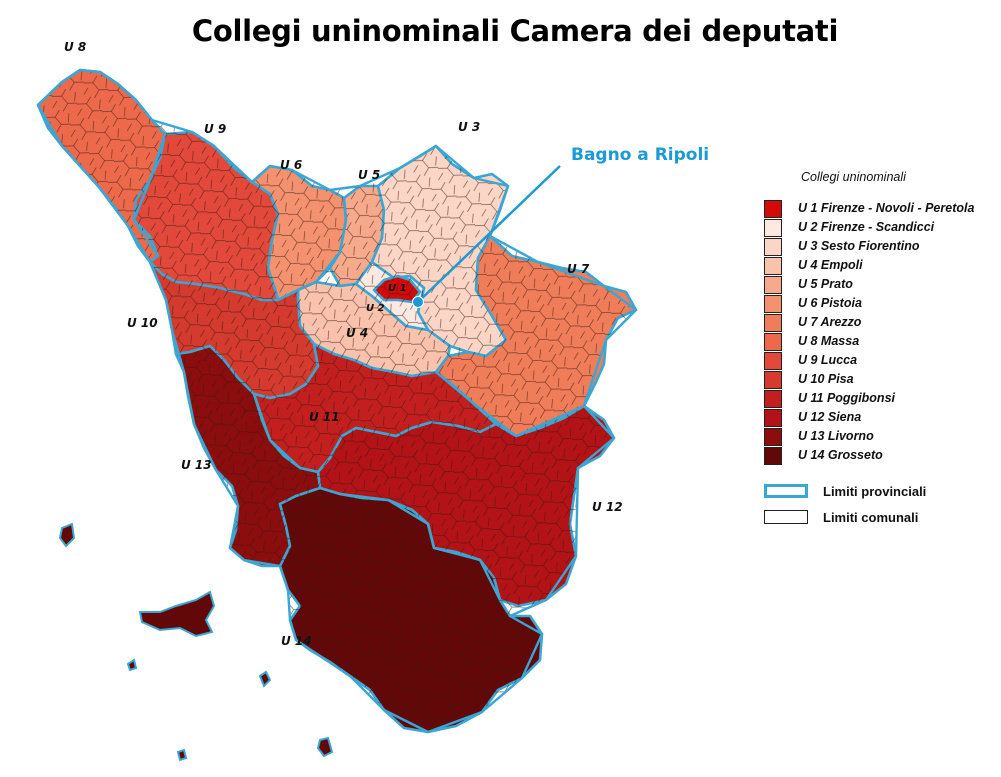 The image size is (1001, 777). I want to click on legend-item: U 11 Poggibonsi, so click(882, 399).